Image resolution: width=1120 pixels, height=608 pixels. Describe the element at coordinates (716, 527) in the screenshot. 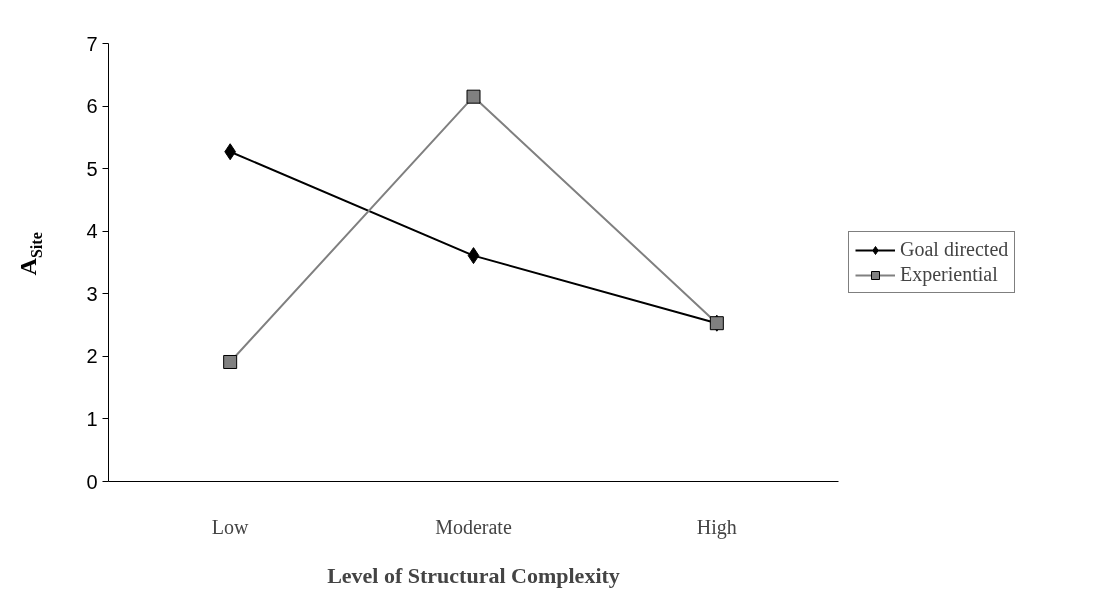

I see `x-tick-label: High` at that location.